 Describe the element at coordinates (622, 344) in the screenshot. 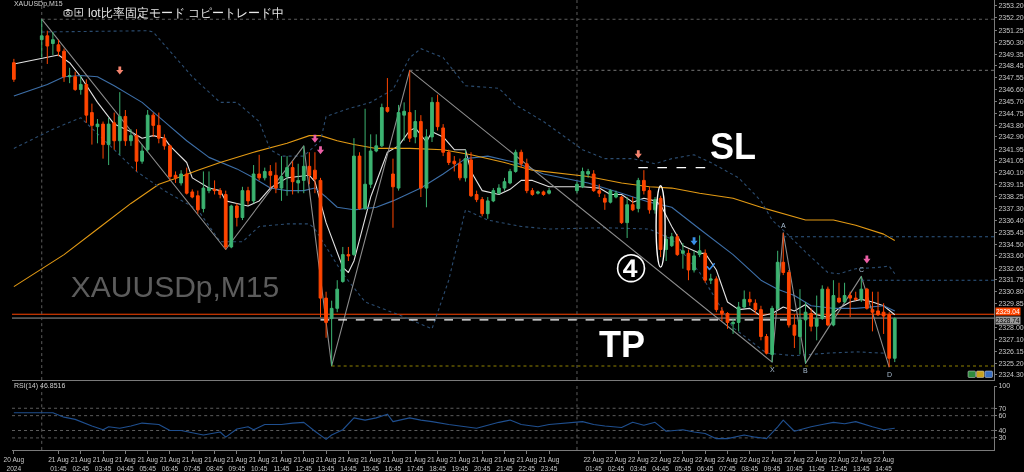

I see `annotation: TP` at that location.